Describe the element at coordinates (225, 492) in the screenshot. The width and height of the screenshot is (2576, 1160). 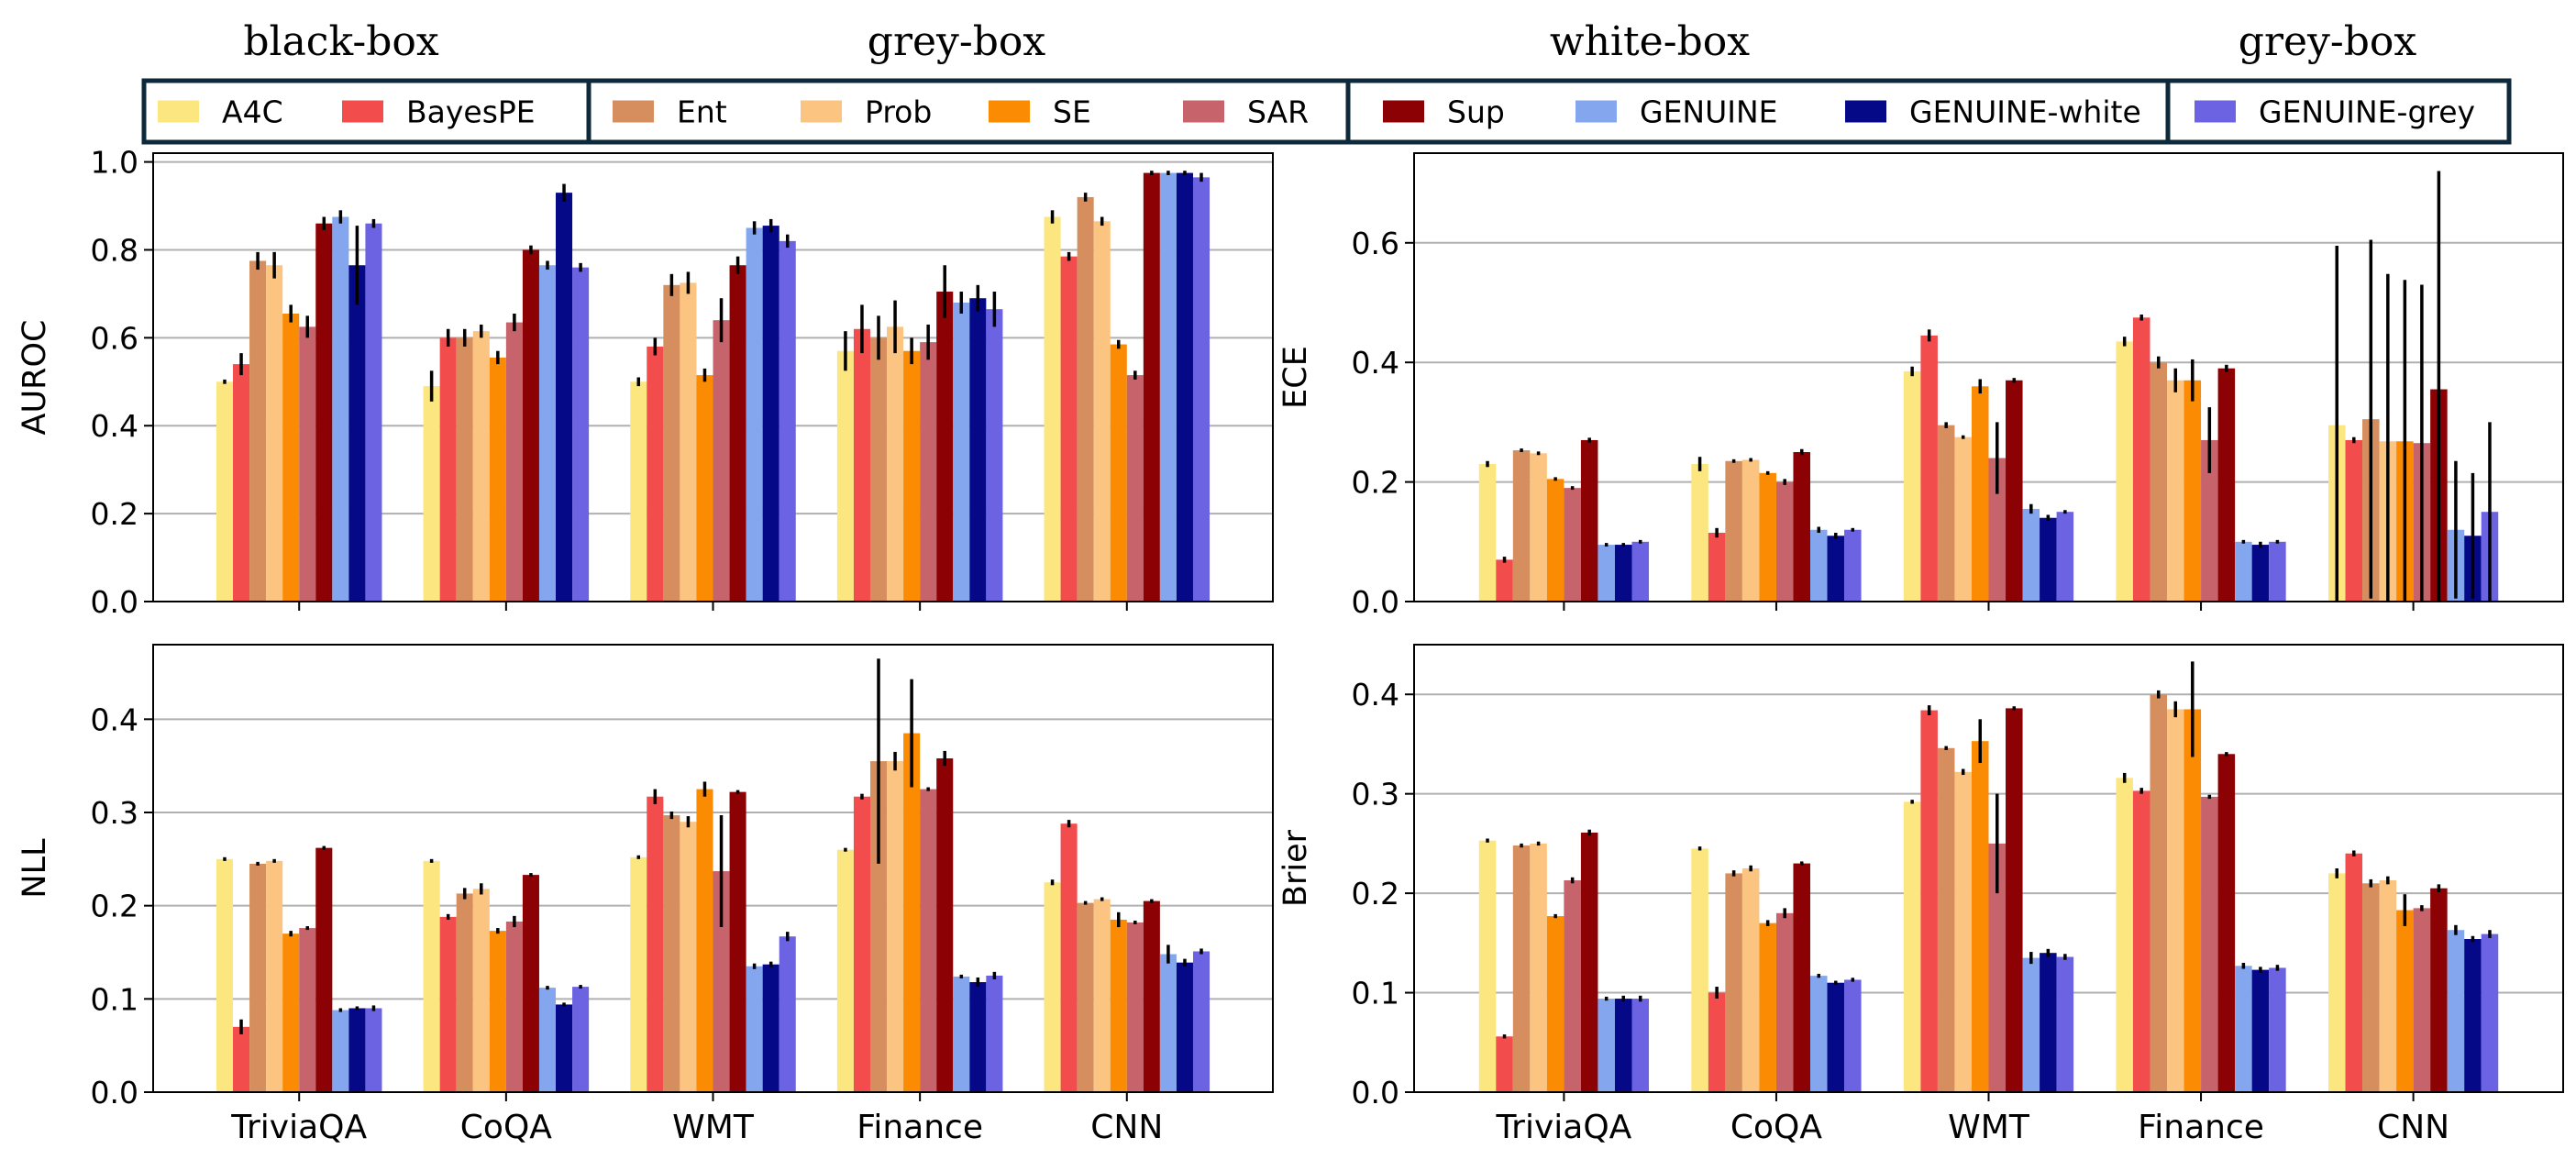
I see `bar-a4c-triviaqa` at that location.